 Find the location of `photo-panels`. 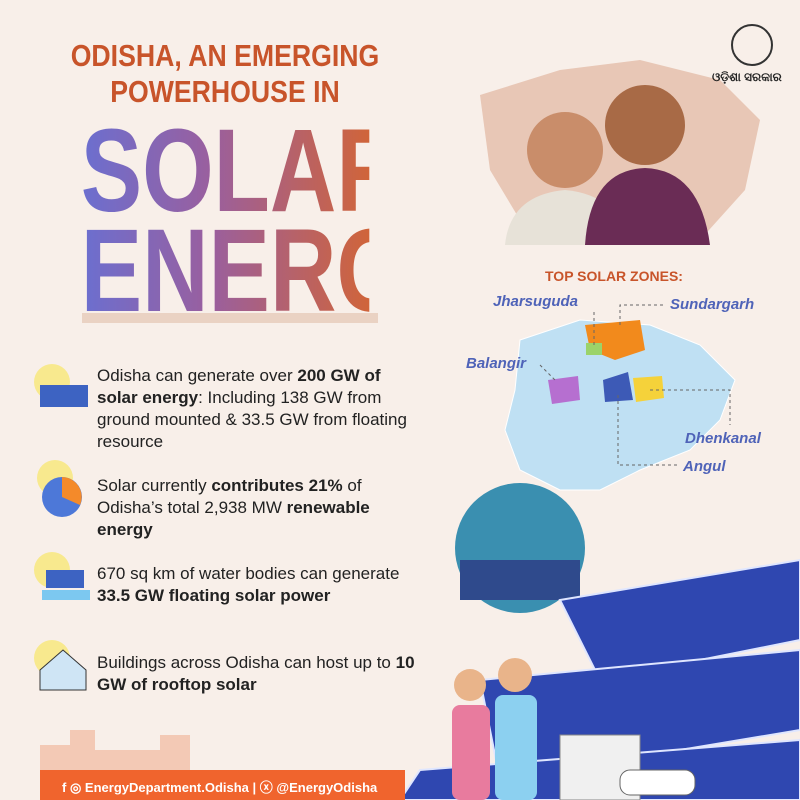

photo-panels is located at coordinates (520, 580).